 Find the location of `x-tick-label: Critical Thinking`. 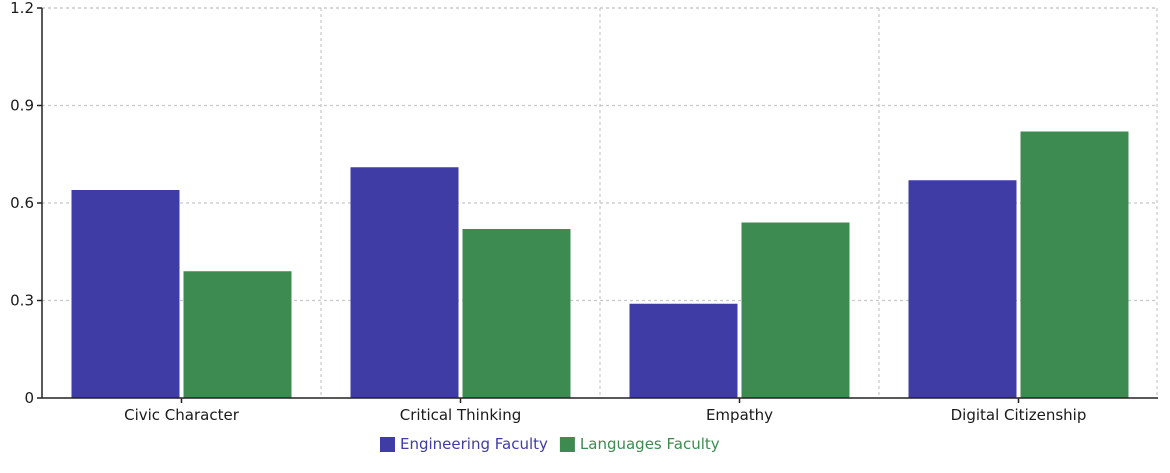

x-tick-label: Critical Thinking is located at coordinates (460, 415).